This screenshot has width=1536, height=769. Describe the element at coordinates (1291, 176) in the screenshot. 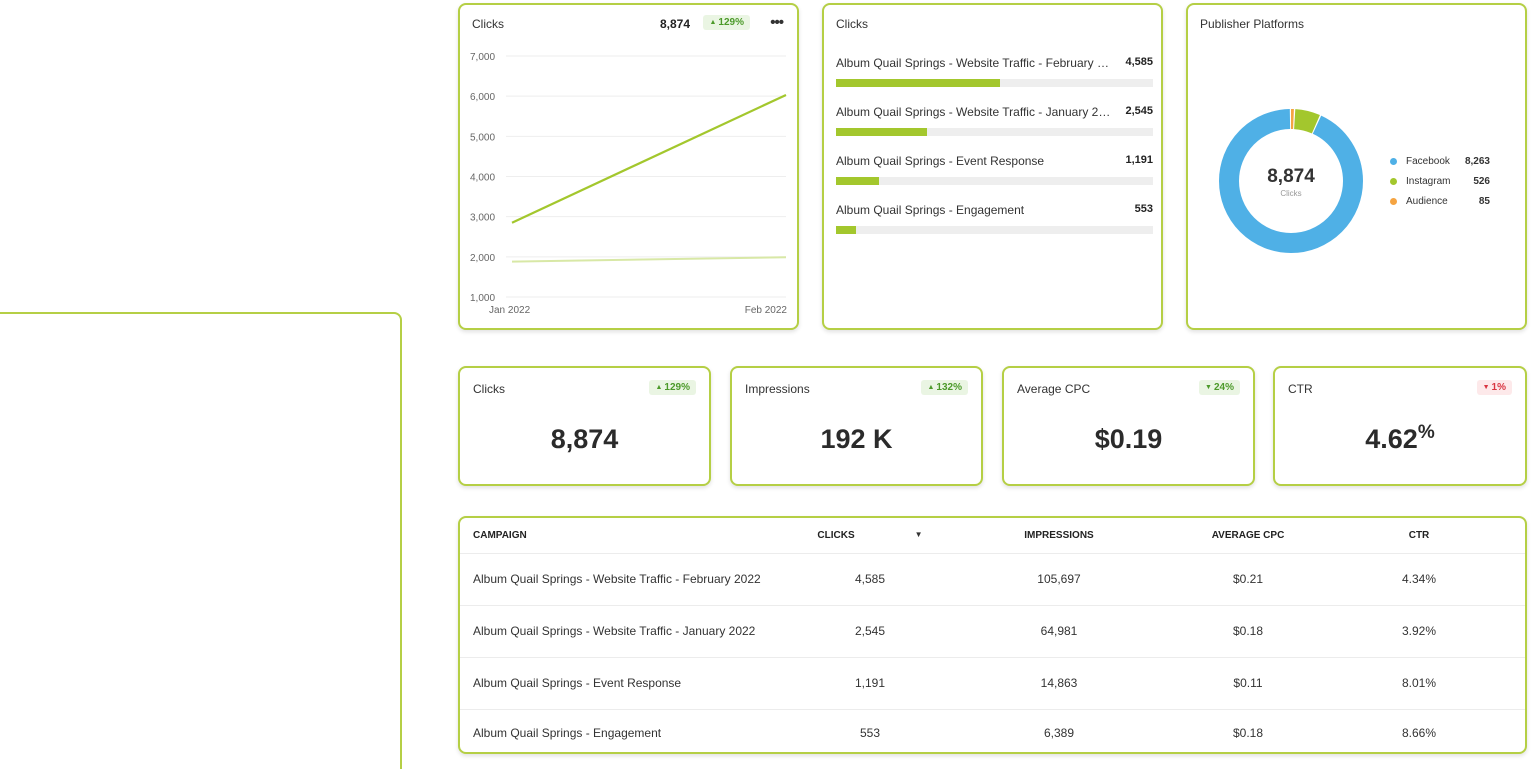

I see `donut-total: 8,874` at that location.